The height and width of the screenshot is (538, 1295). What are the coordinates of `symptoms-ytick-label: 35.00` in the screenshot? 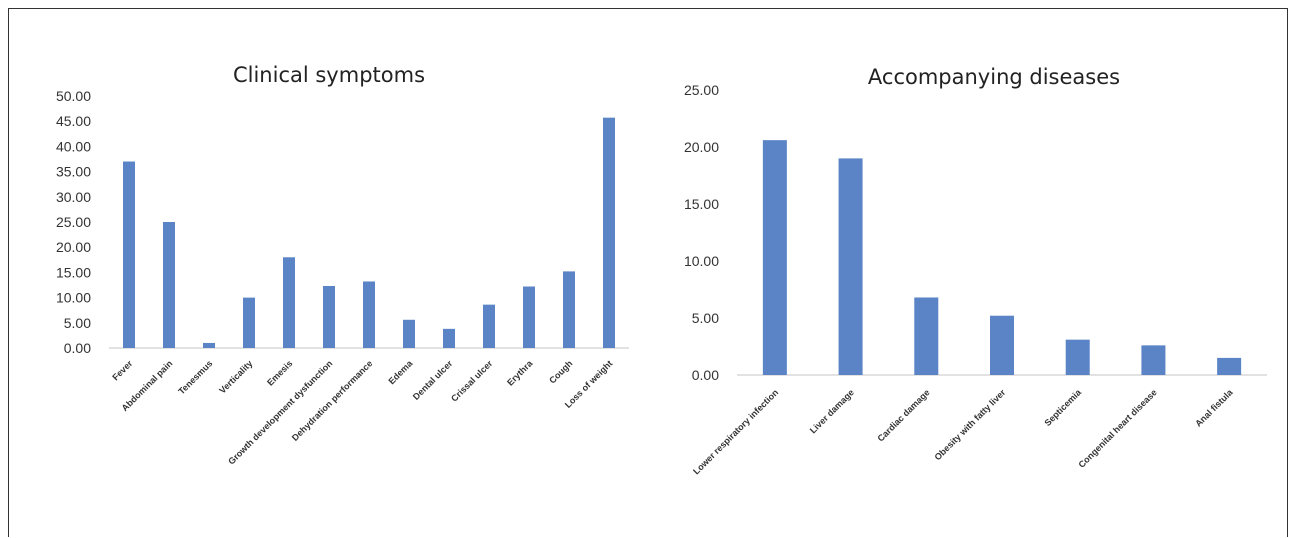 It's located at (73, 172).